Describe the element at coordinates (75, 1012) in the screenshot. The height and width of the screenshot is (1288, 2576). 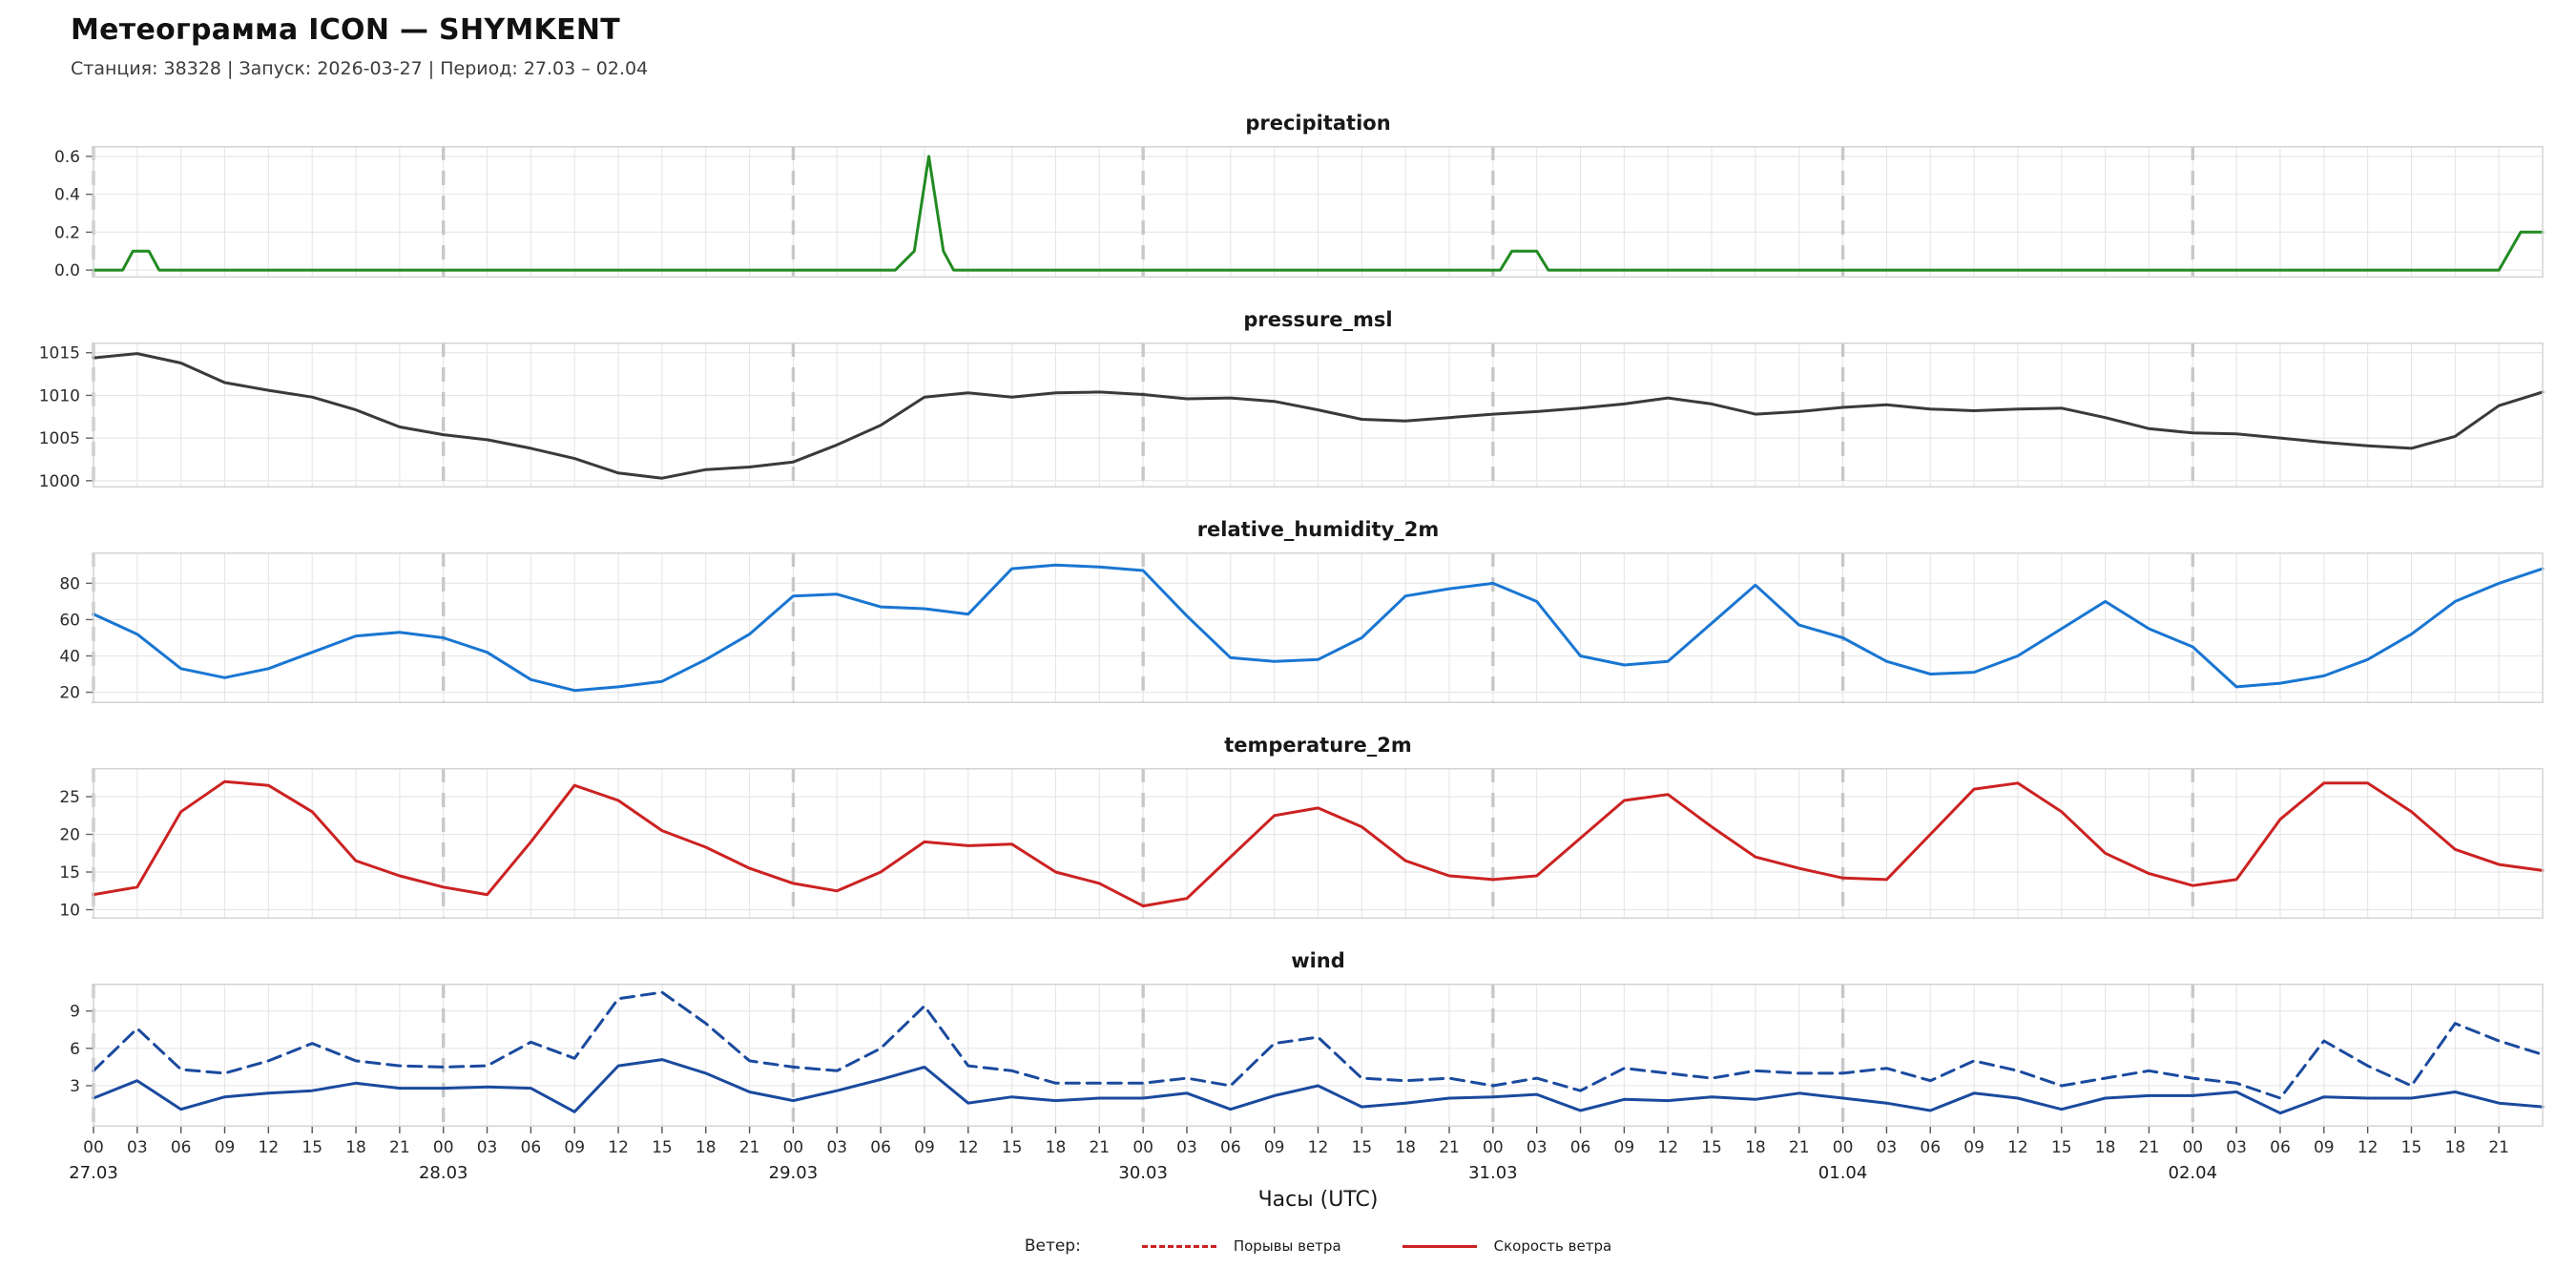
I see `svg-text: 9` at that location.